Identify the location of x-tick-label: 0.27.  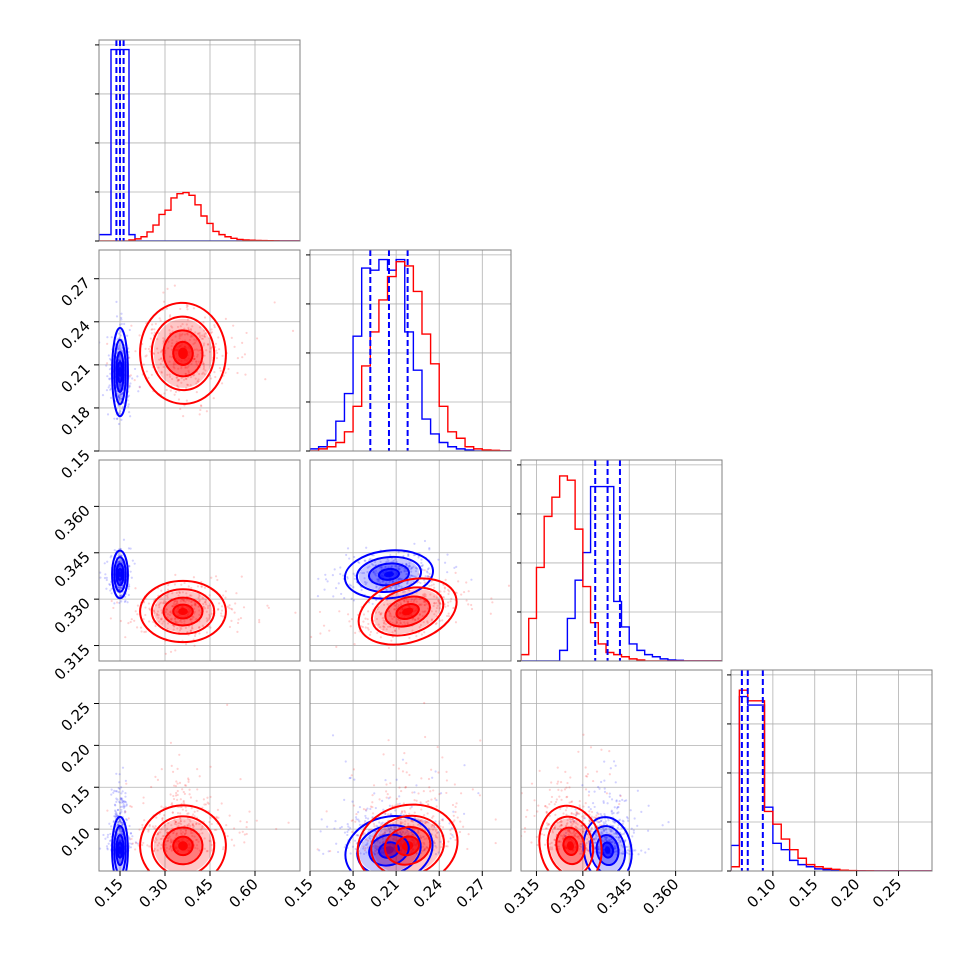
(471, 893).